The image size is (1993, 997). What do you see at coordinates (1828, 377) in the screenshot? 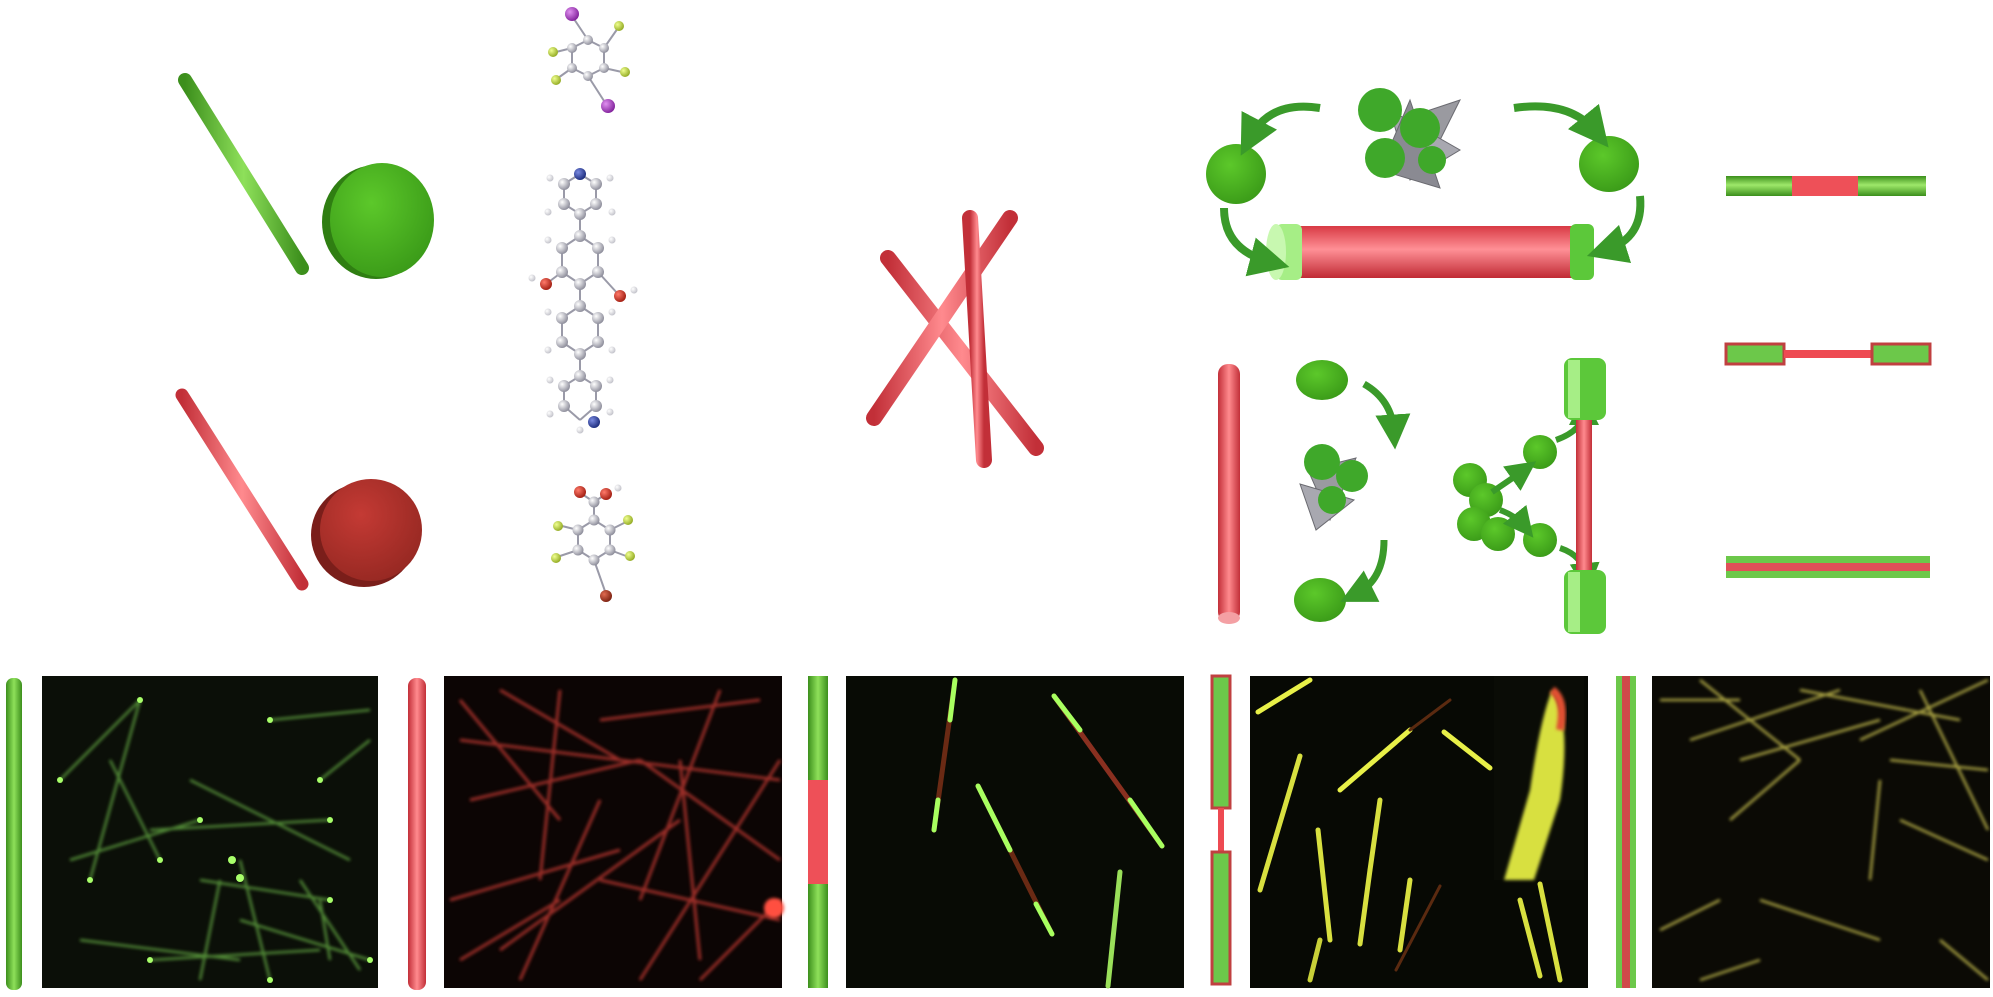
I see `heterostructure-legend` at bounding box center [1828, 377].